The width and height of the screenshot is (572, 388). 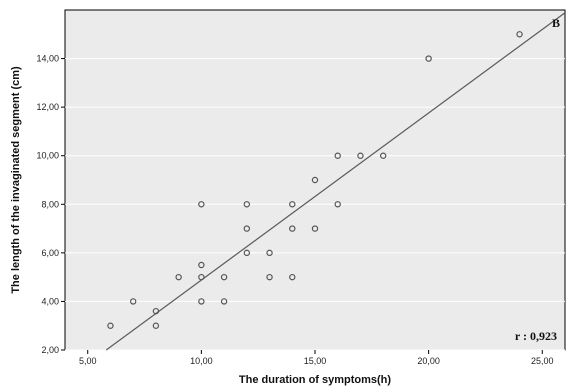 What do you see at coordinates (50, 301) in the screenshot?
I see `y-tick-label: 4,00` at bounding box center [50, 301].